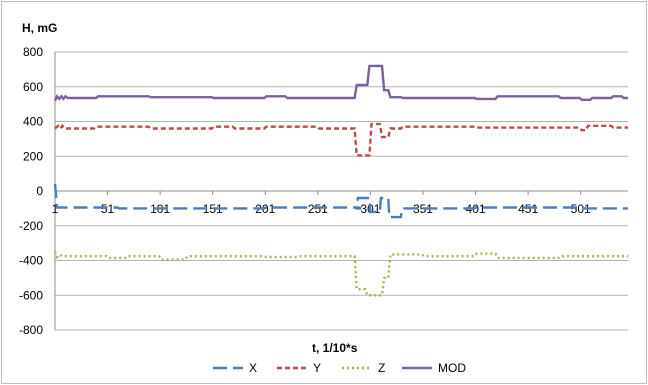 The image size is (648, 385). Describe the element at coordinates (341, 139) in the screenshot. I see `series-line-y` at that location.